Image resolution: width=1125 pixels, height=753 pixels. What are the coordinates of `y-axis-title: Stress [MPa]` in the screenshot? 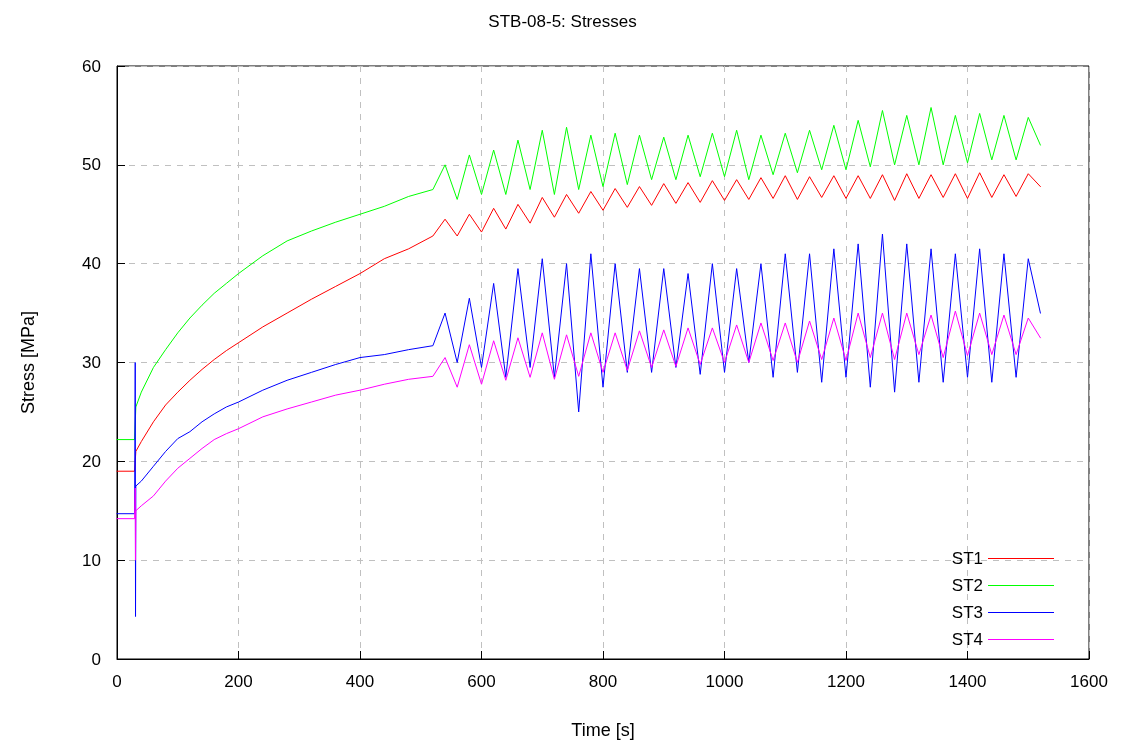 It's located at (28, 362).